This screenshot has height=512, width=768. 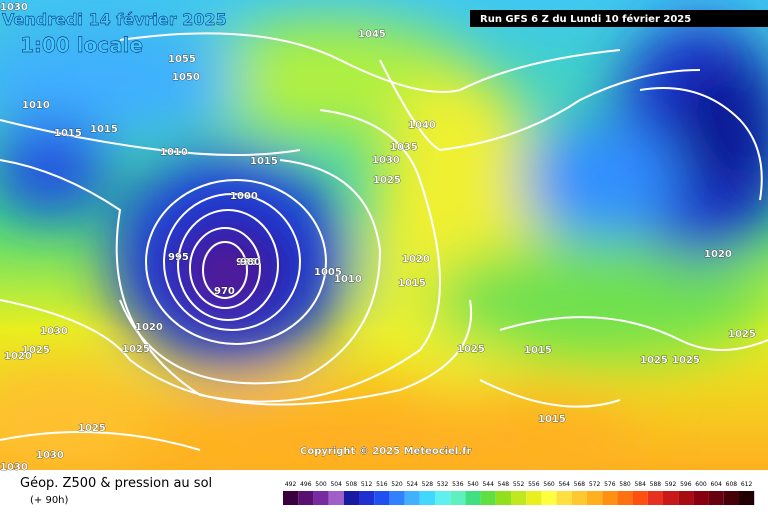 I want to click on copyright: Copyright © 2025 Meteociel.fr, so click(x=385, y=451).